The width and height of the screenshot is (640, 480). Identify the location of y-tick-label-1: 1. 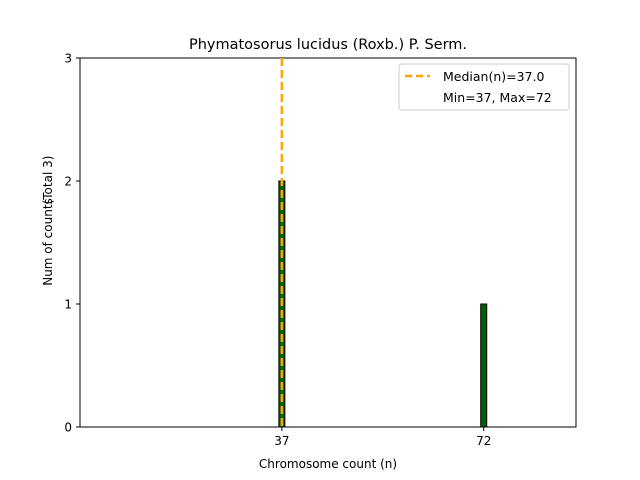
(68, 305).